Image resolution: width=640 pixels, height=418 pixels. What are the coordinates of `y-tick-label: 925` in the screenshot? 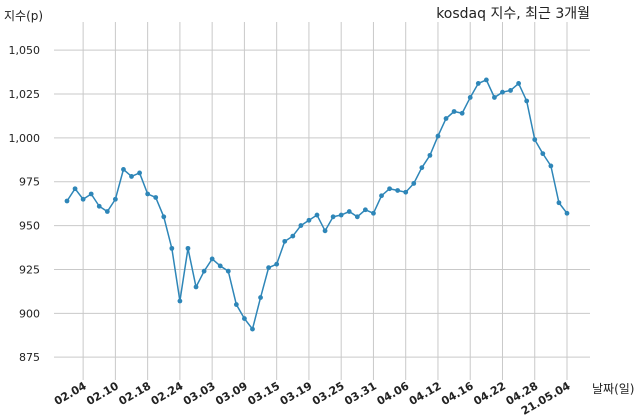 It's located at (29, 269).